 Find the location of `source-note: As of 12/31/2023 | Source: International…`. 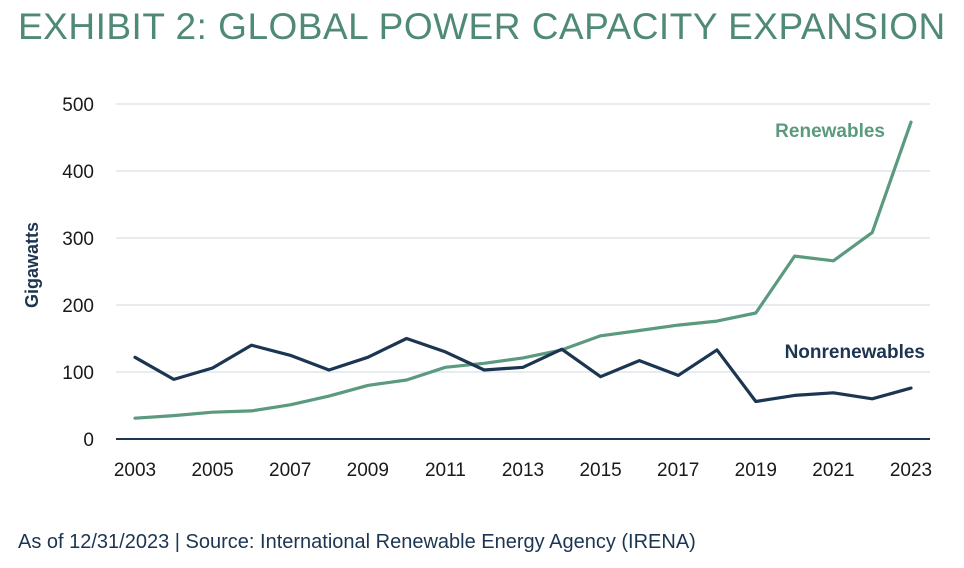

source-note: As of 12/31/2023 | Source: International… is located at coordinates (357, 542).